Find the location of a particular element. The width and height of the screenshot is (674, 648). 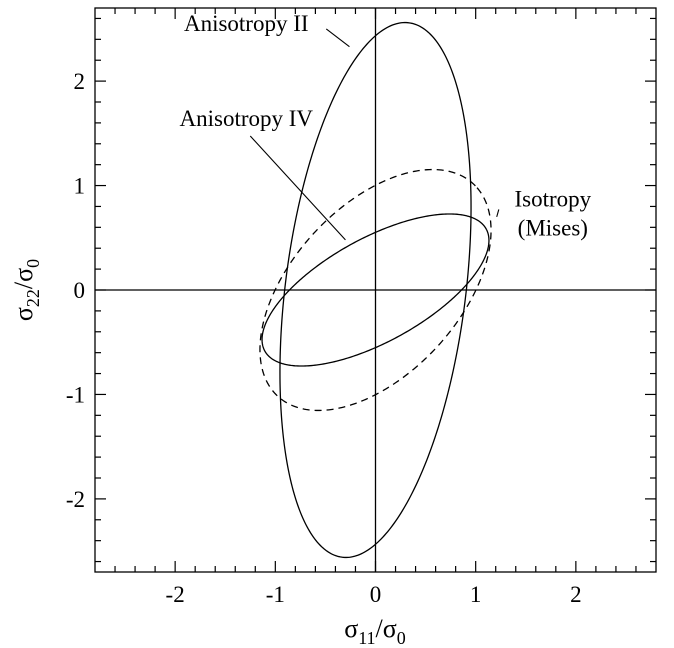

y-tick-label: 0 is located at coordinates (80, 290).